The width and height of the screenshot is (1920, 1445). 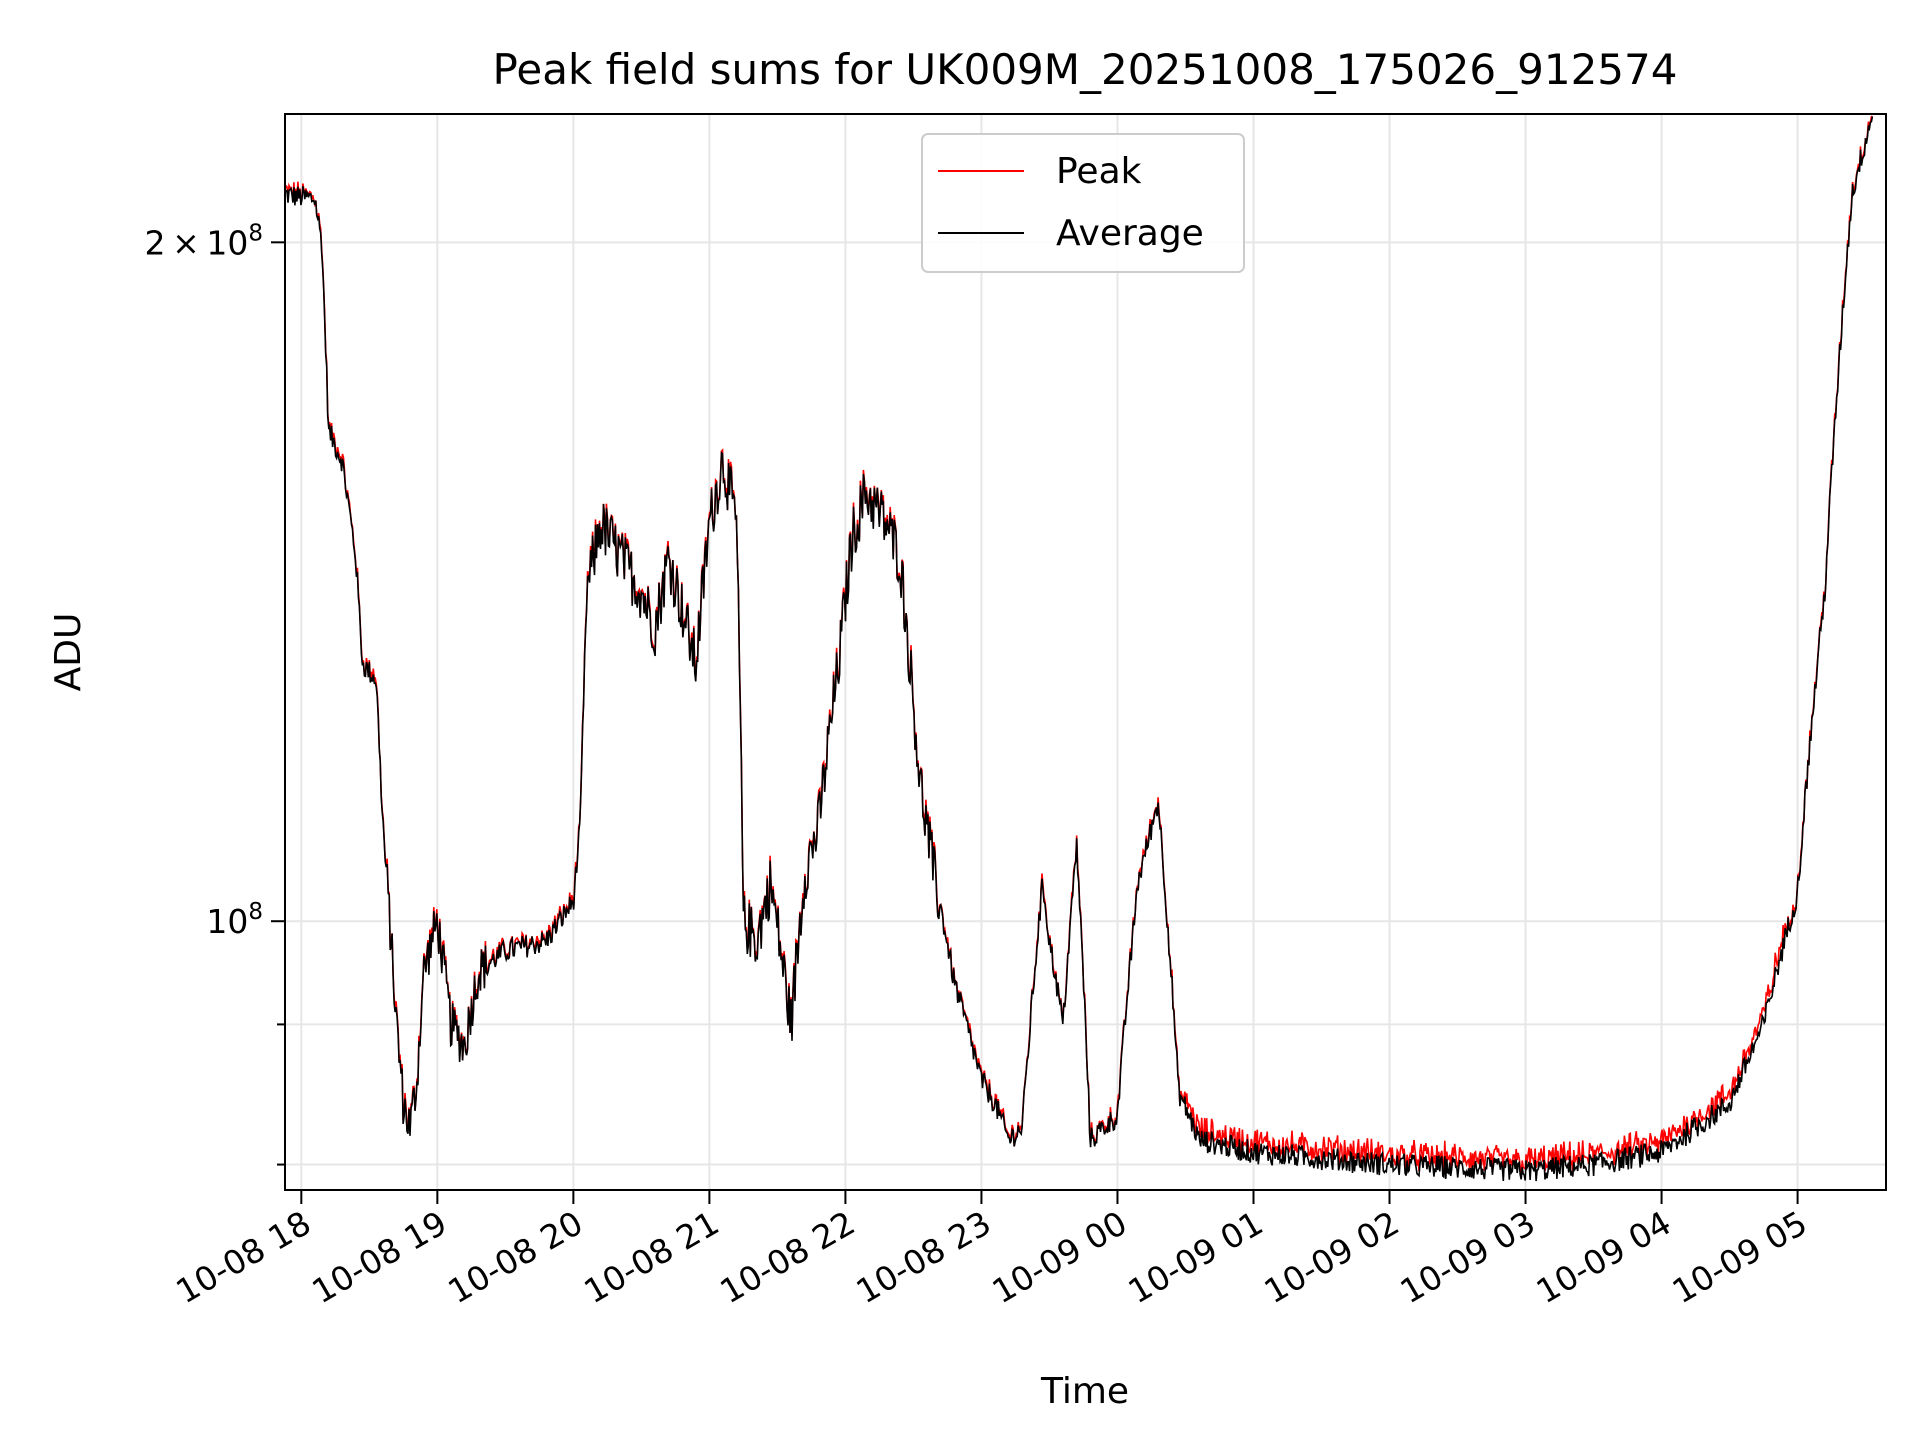 I want to click on y-tick-label: 108, so click(x=234, y=920).